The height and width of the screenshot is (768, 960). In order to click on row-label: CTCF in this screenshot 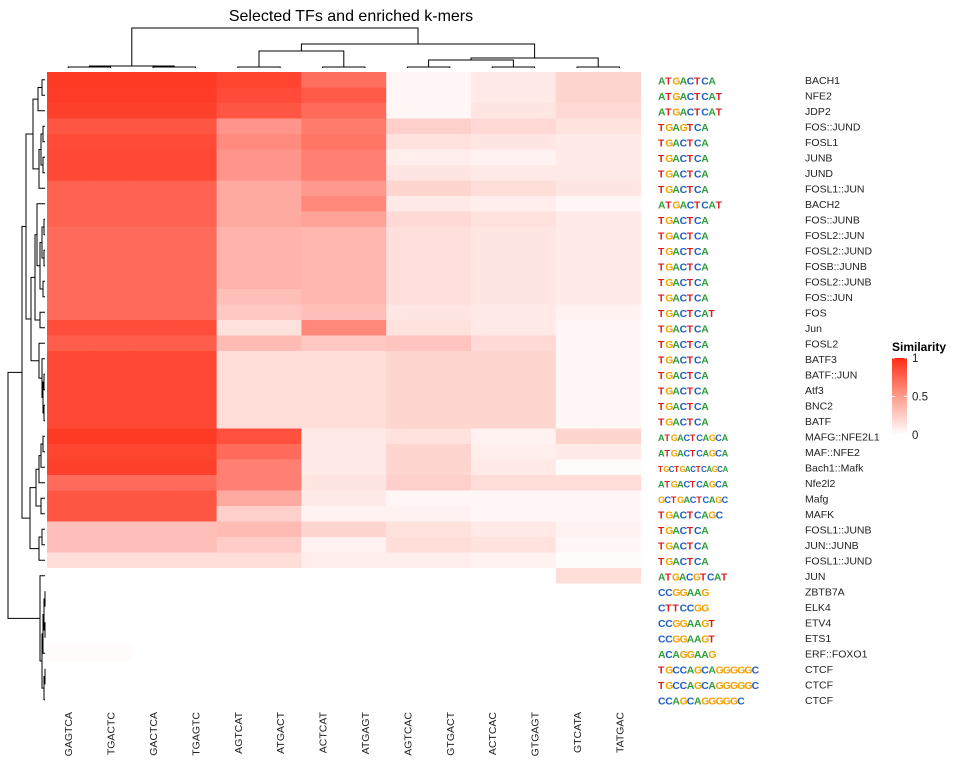, I will do `click(819, 670)`.